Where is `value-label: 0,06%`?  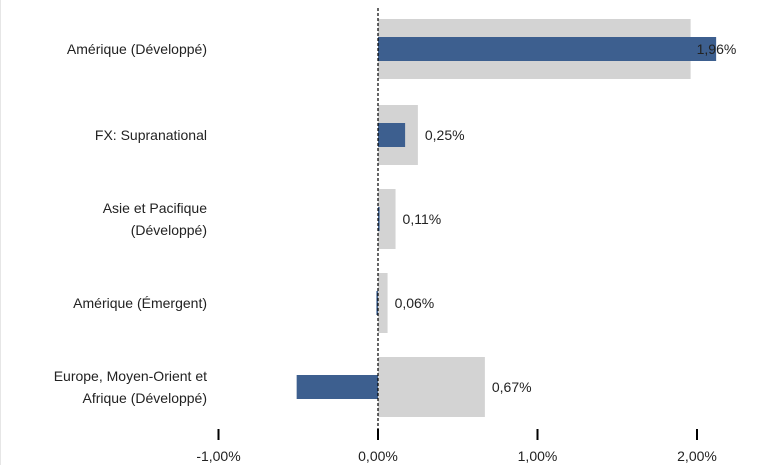
value-label: 0,06% is located at coordinates (415, 303).